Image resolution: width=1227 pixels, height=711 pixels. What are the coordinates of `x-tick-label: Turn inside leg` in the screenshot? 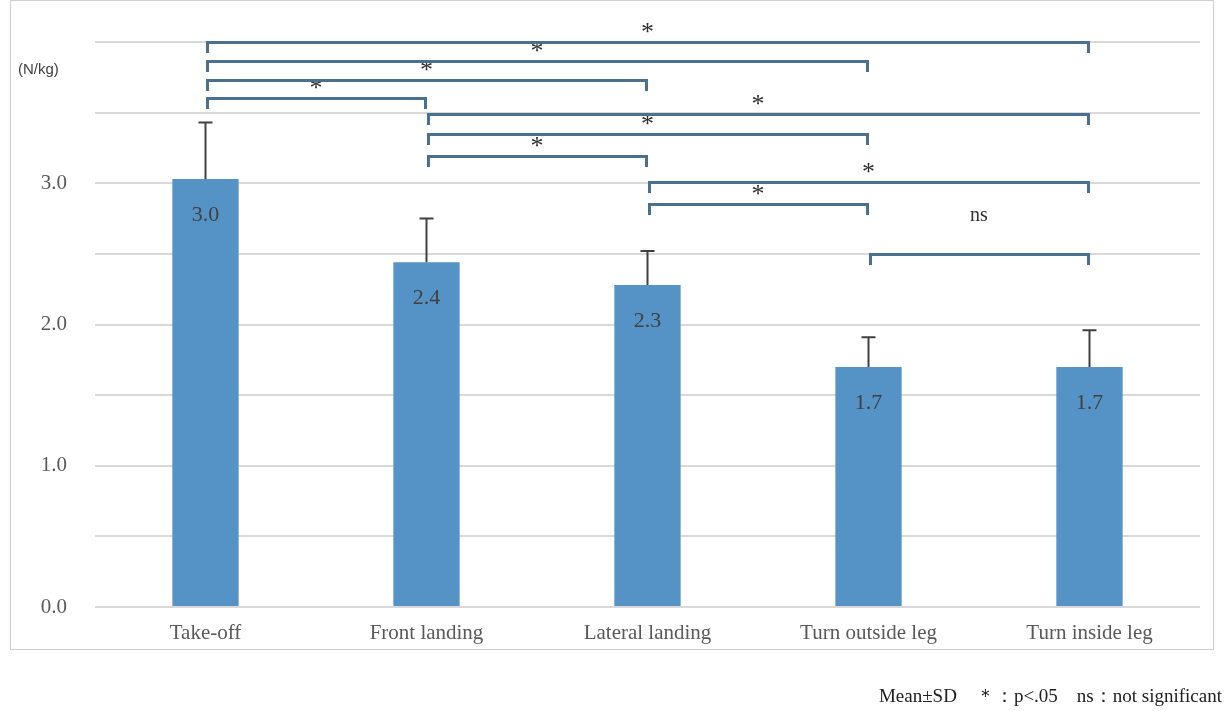 It's located at (1090, 632).